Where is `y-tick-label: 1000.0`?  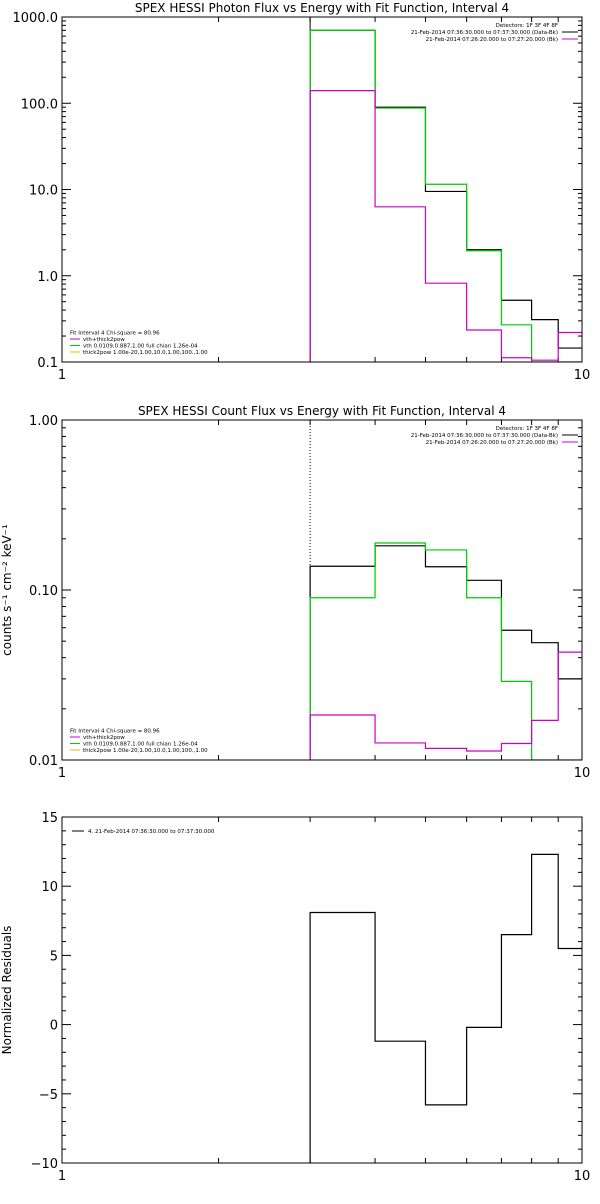
y-tick-label: 1000.0 is located at coordinates (36, 18).